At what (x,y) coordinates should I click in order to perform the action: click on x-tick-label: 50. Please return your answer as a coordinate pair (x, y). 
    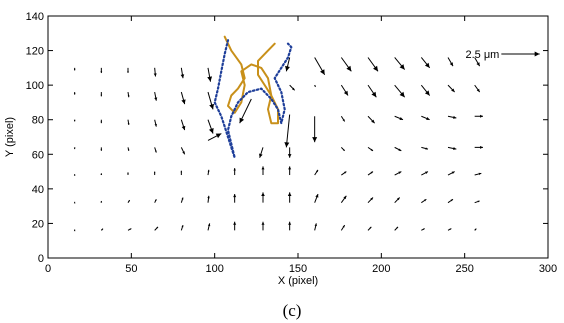
    Looking at the image, I should click on (131, 269).